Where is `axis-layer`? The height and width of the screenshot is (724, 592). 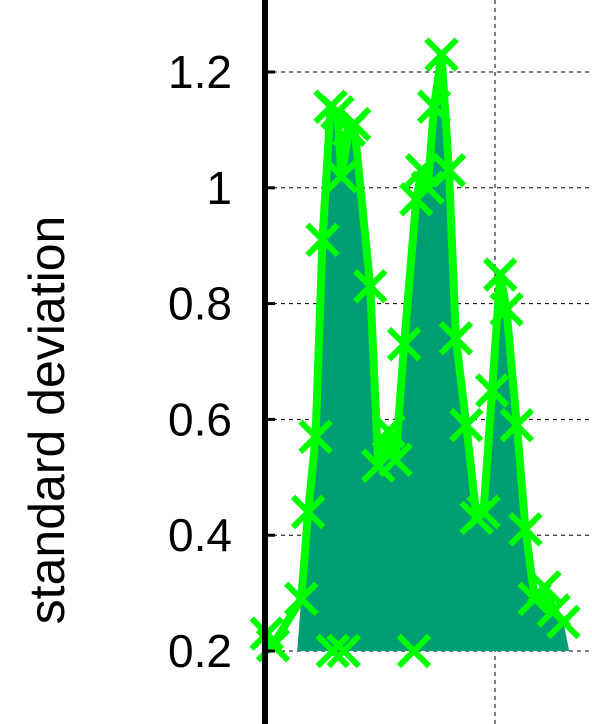 axis-layer is located at coordinates (268, 362).